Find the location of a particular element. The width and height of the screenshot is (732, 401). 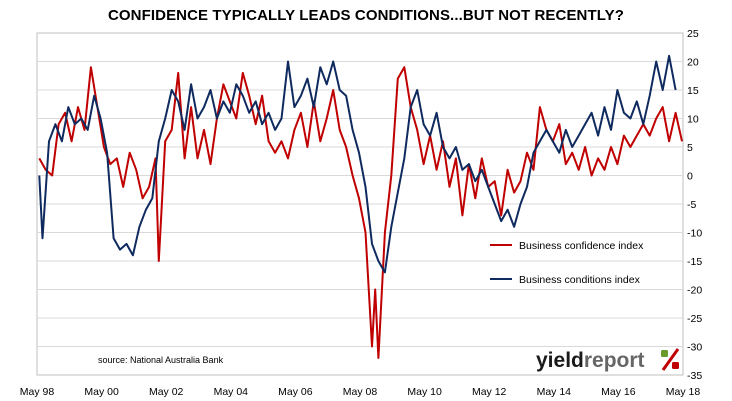

logo-text-report: report is located at coordinates (614, 360).